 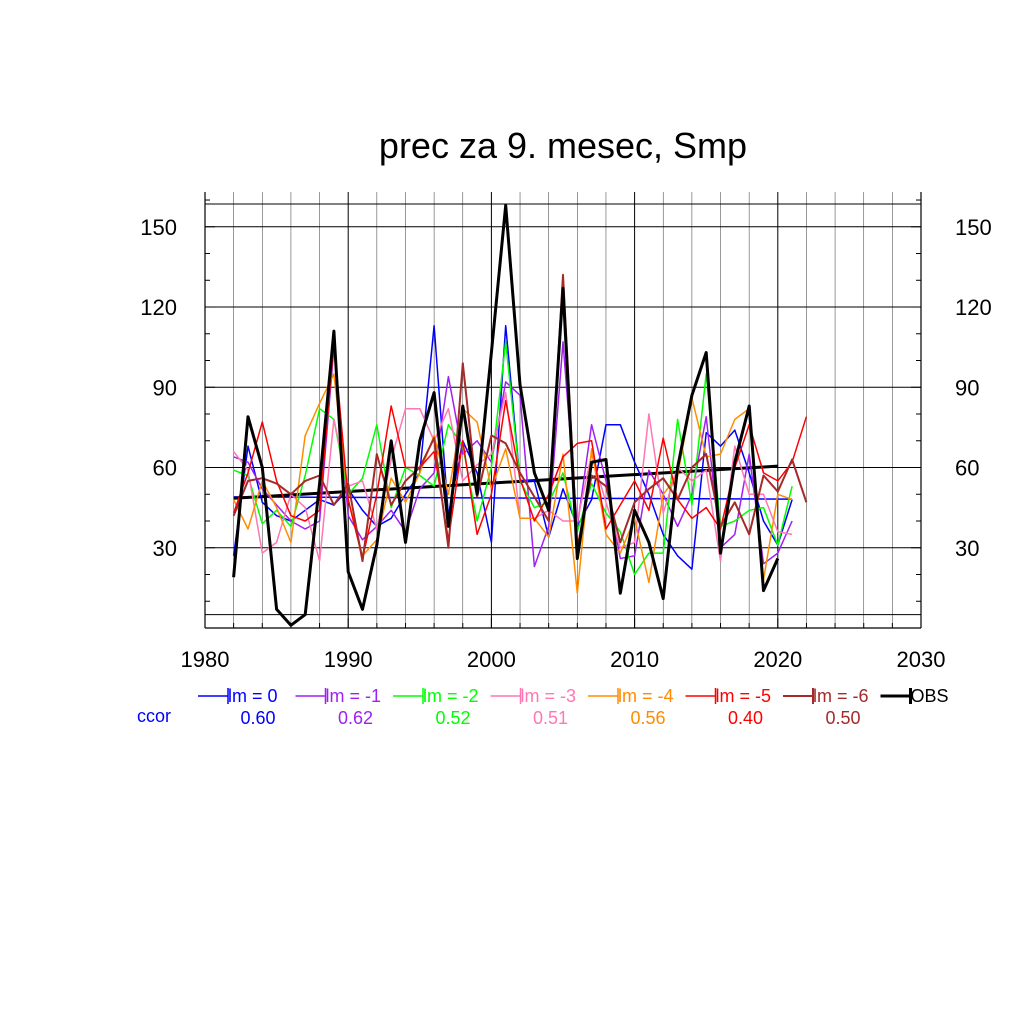 I want to click on legend-ccor-value: 0.50, so click(x=842, y=718).